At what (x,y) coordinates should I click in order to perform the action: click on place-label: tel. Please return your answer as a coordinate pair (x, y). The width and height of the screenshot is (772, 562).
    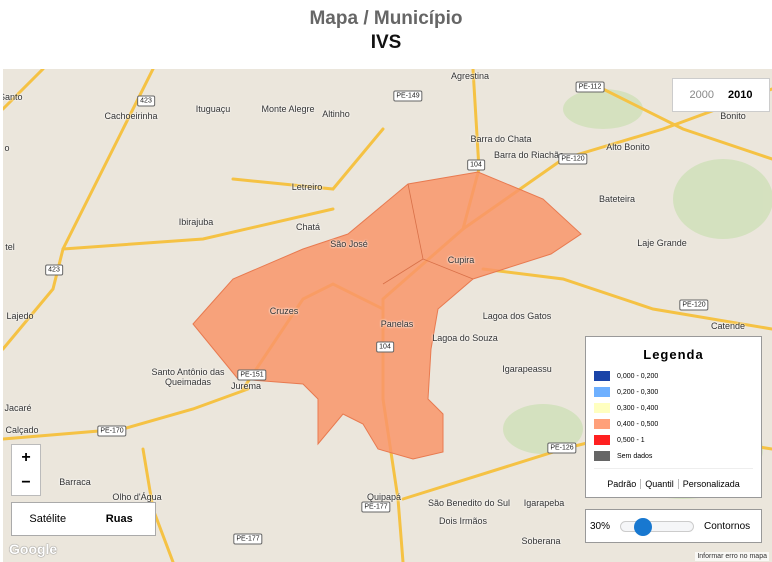
    Looking at the image, I should click on (10, 247).